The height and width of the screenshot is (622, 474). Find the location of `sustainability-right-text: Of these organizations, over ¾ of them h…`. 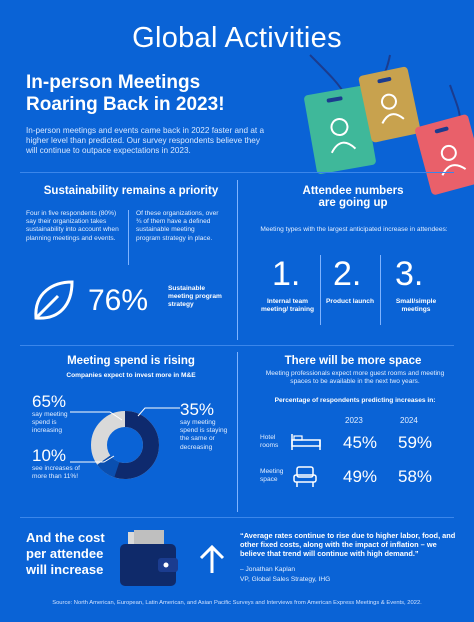

sustainability-right-text: Of these organizations, over ¾ of them h… is located at coordinates (177, 226).